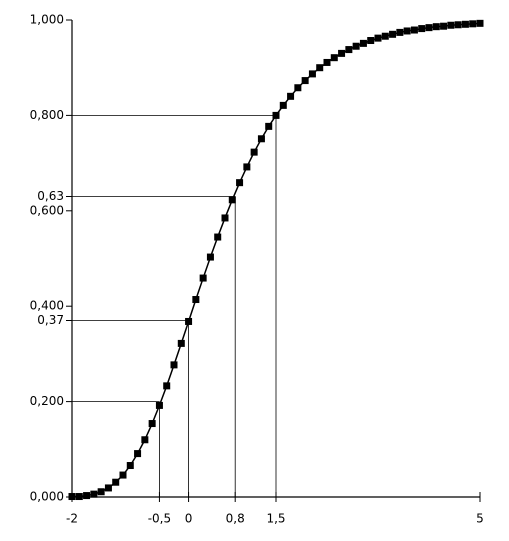 The height and width of the screenshot is (541, 509). Describe the element at coordinates (50, 320) in the screenshot. I see `y-tick-label: 0,37` at that location.